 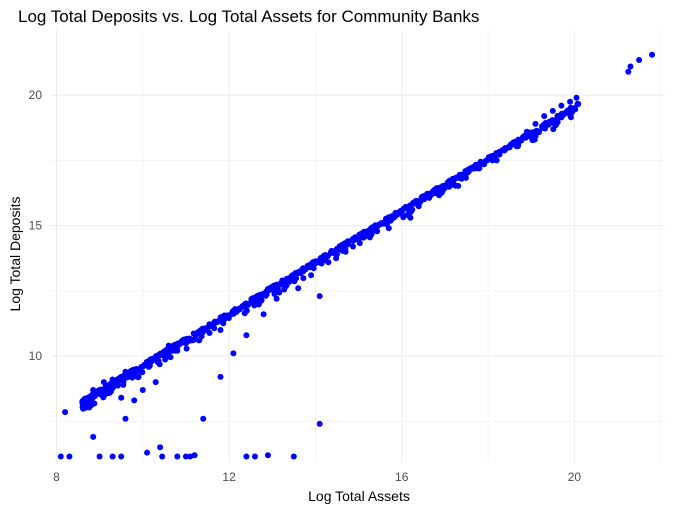 I want to click on x-tick-label: 12, so click(x=229, y=477).